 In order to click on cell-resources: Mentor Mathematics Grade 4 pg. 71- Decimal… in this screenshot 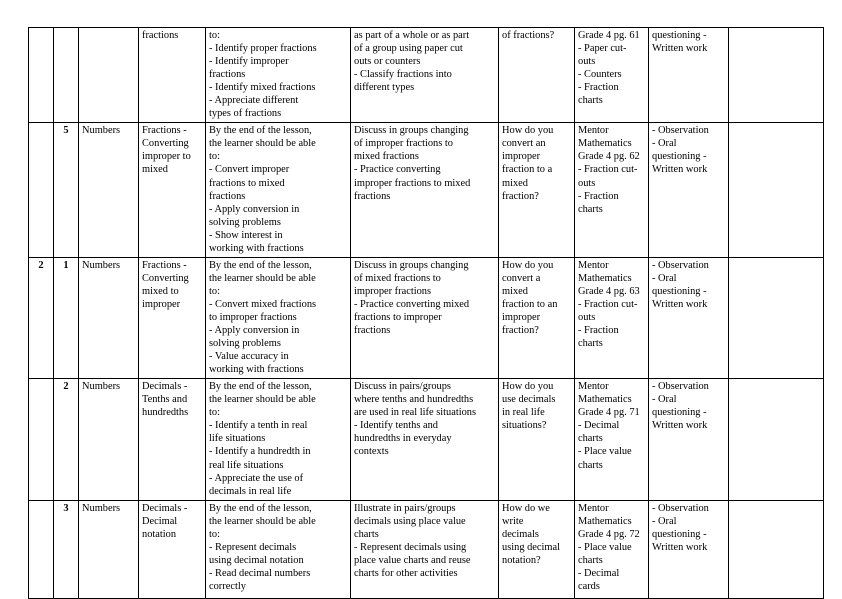, I will do `click(611, 439)`.